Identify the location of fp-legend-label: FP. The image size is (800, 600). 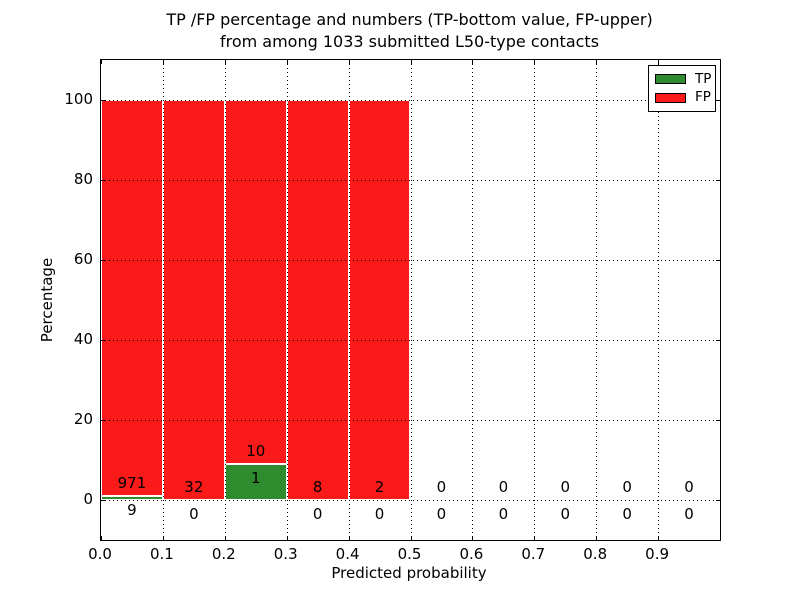
(703, 96).